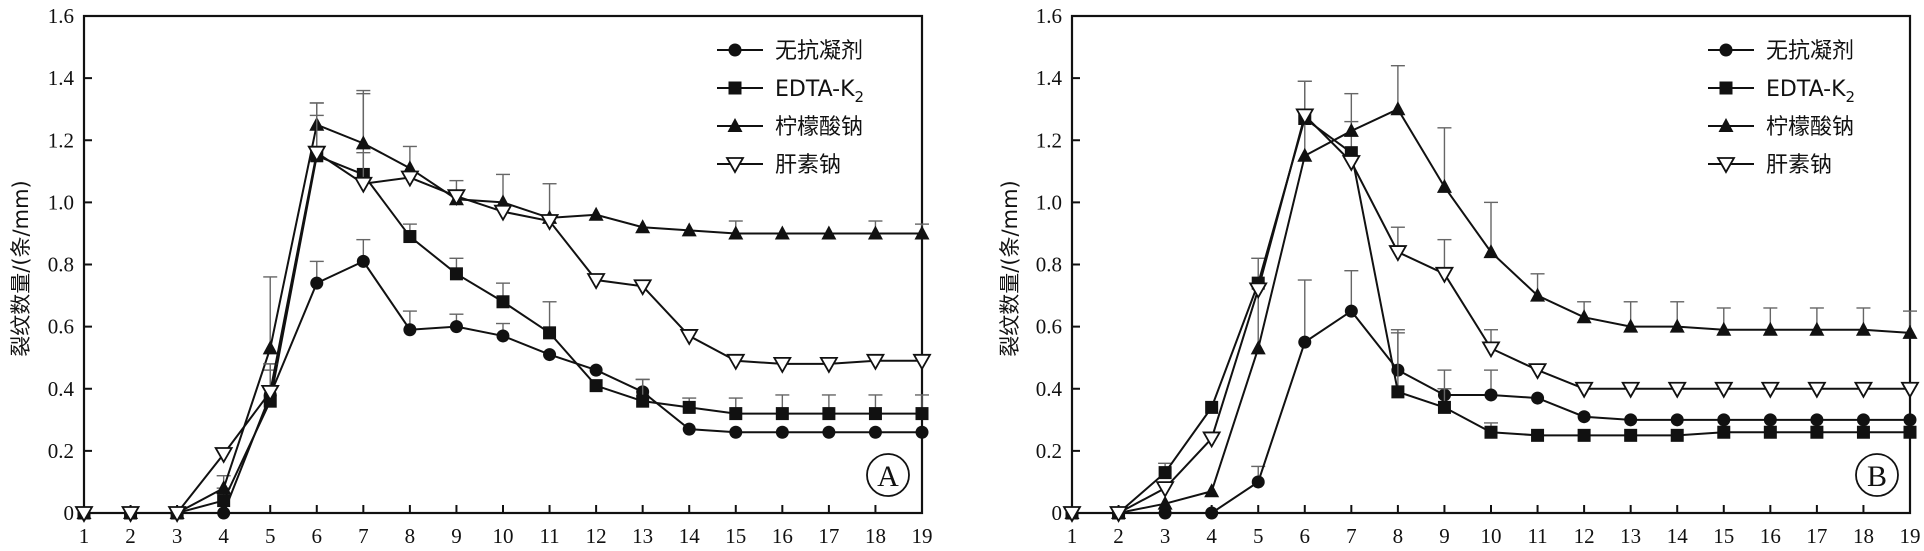  Describe the element at coordinates (317, 536) in the screenshot. I see `x-tick-label: 6` at that location.